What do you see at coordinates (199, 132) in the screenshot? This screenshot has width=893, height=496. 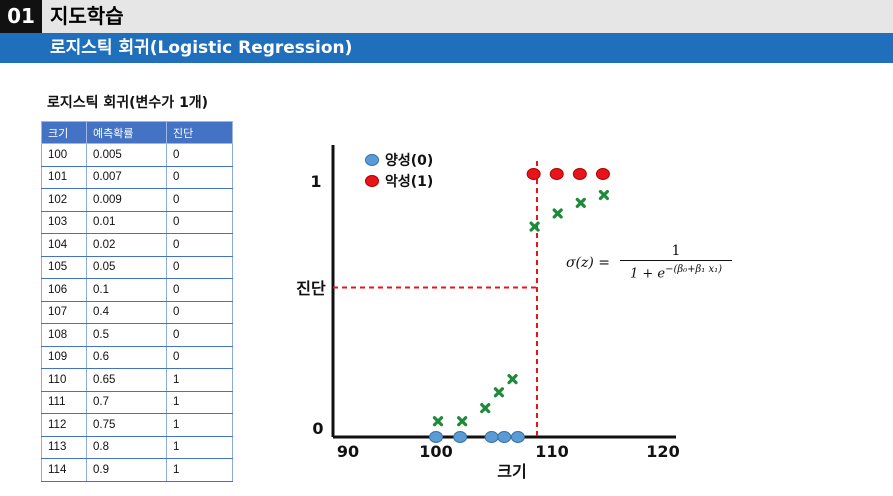 I see `column-header-diagnosis: 진단` at bounding box center [199, 132].